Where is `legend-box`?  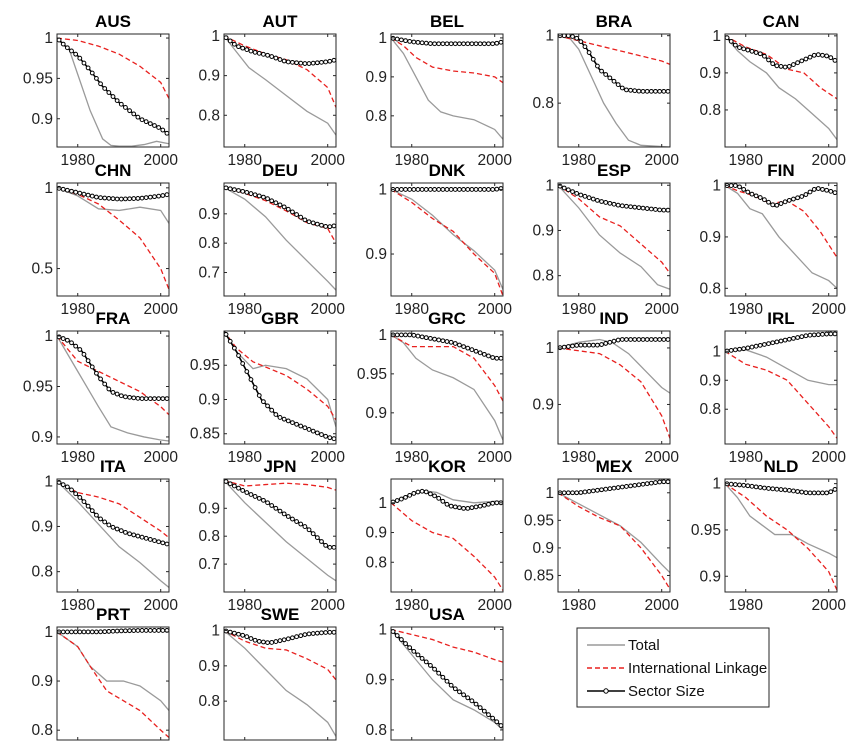
legend-box is located at coordinates (673, 667).